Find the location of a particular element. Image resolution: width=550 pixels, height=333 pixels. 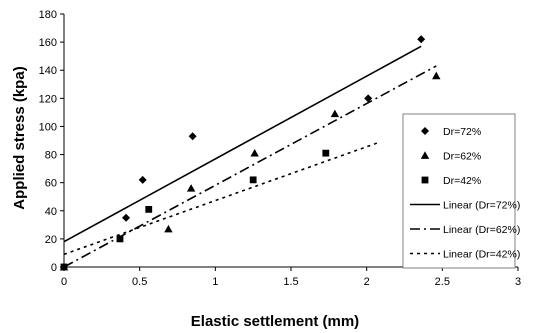

legend-marker-square is located at coordinates (425, 180).